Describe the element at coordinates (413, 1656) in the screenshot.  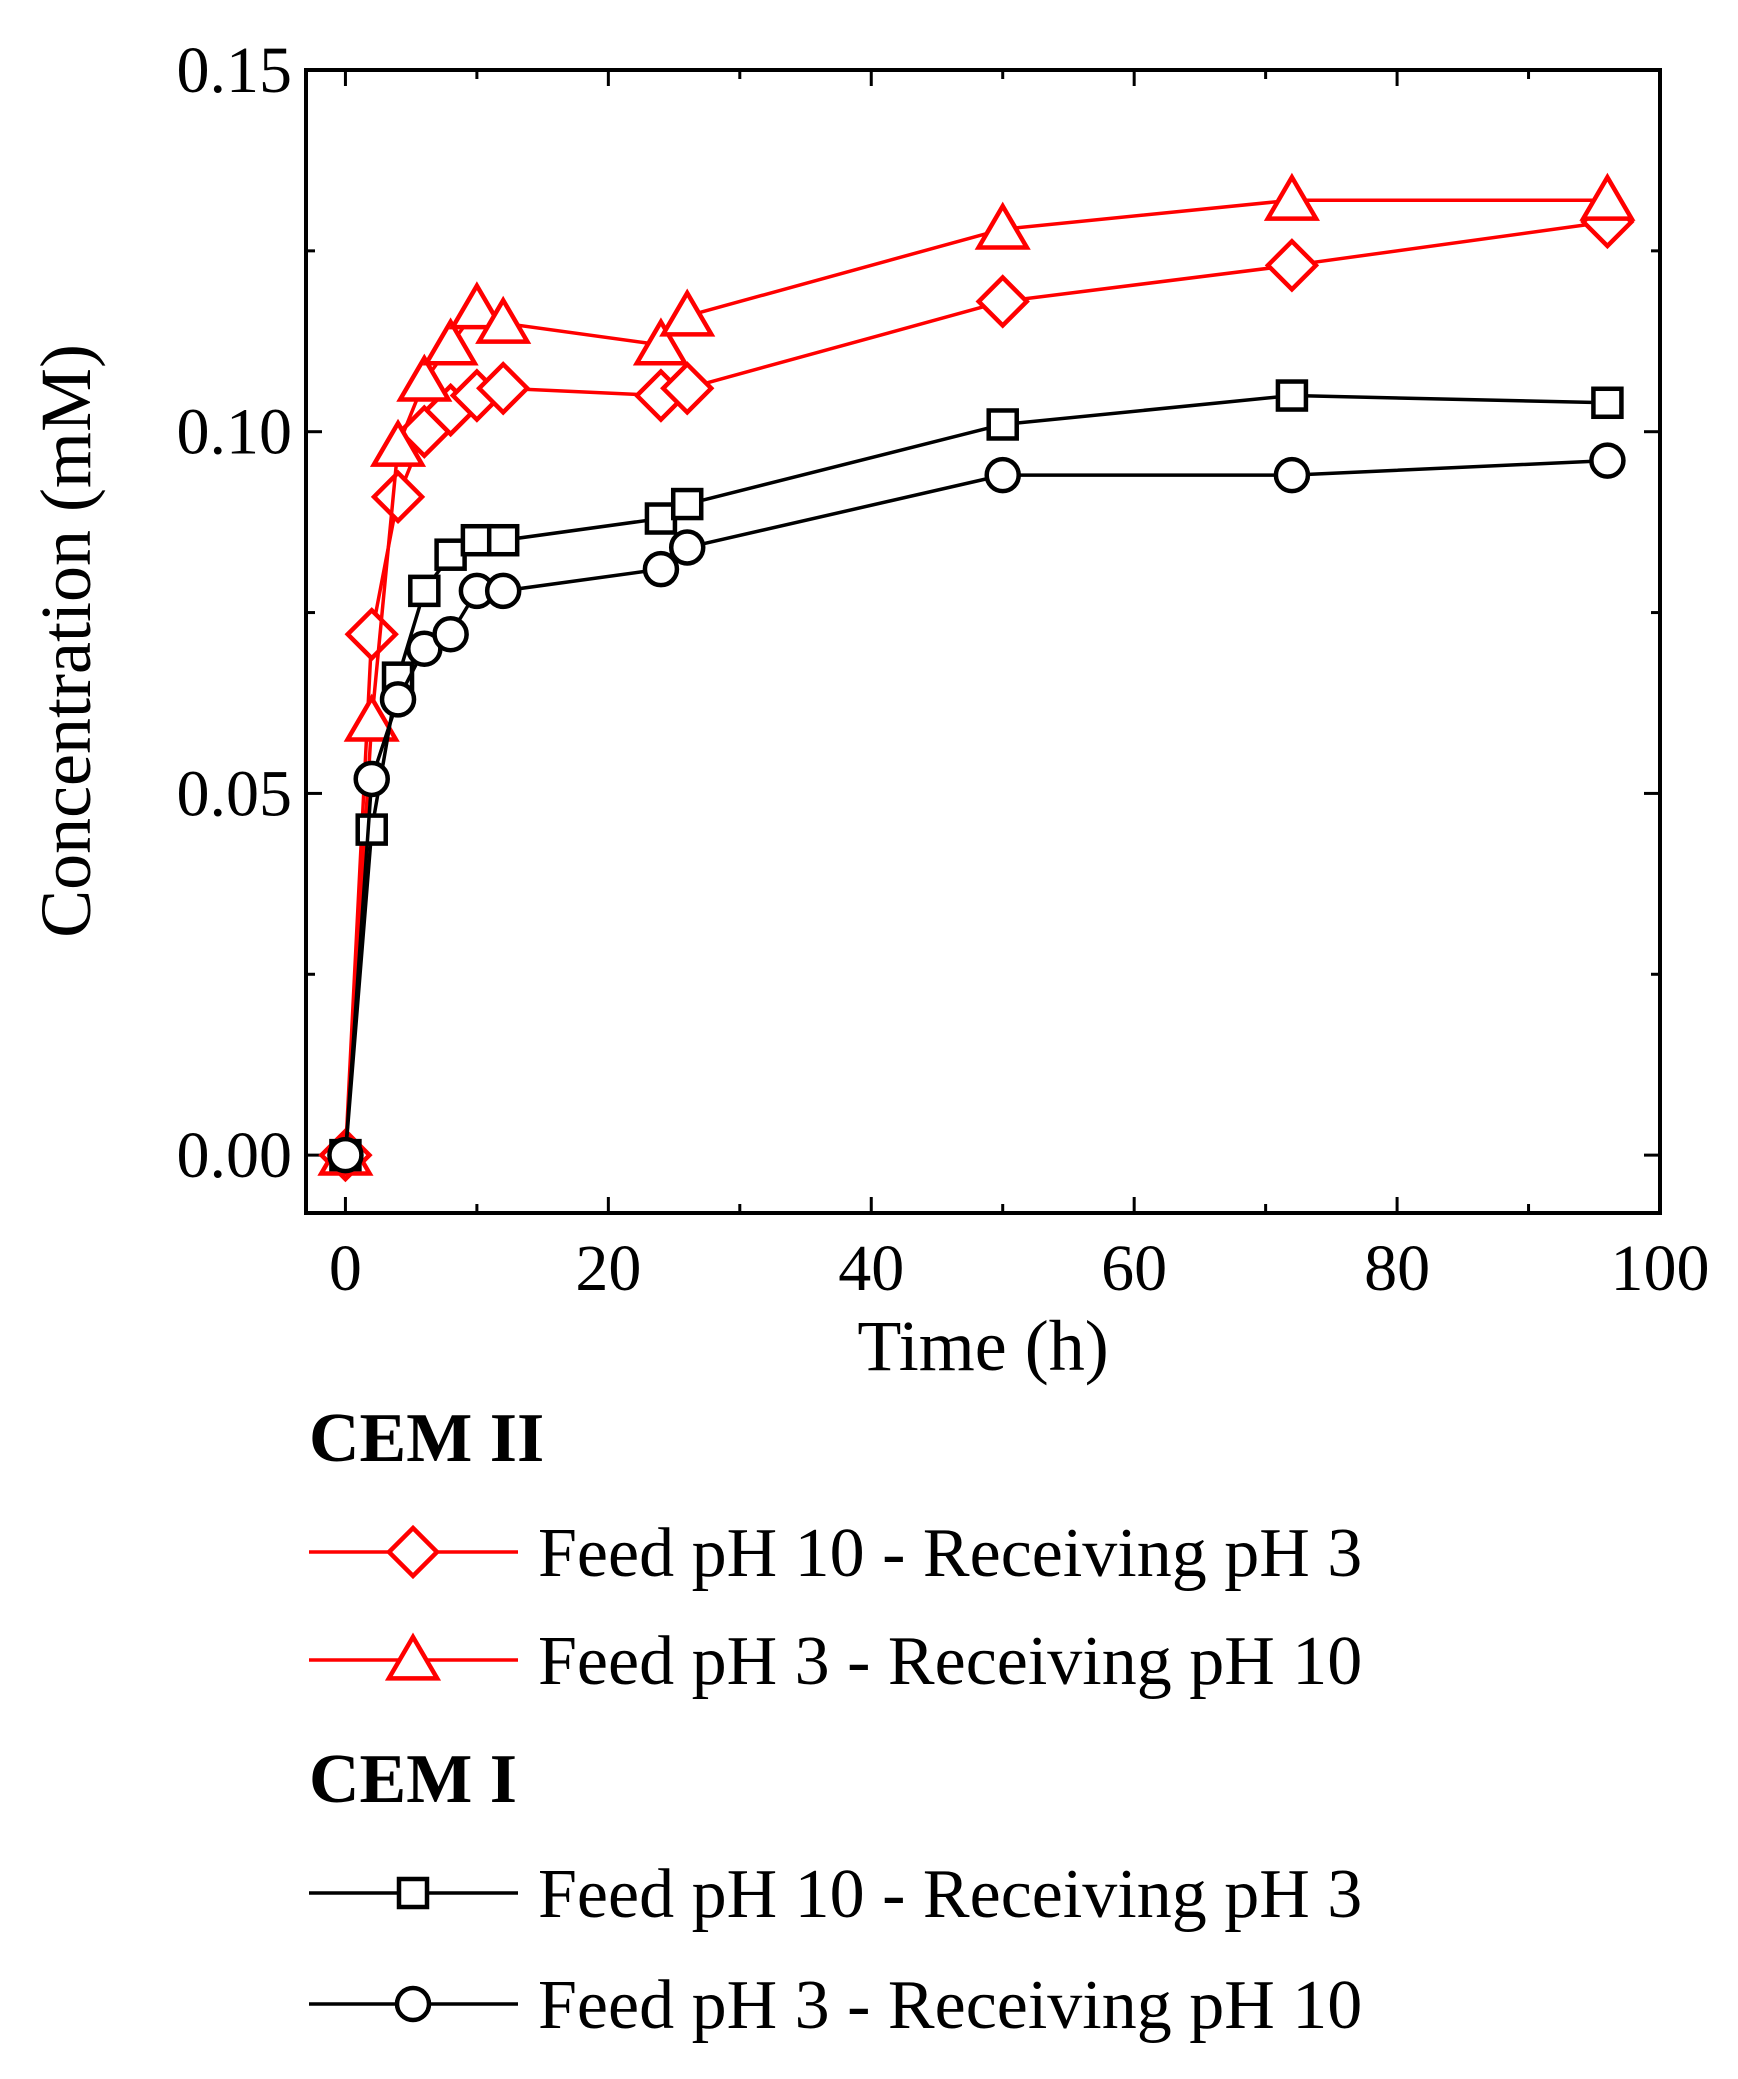
I see `legend-marker-triangle` at that location.